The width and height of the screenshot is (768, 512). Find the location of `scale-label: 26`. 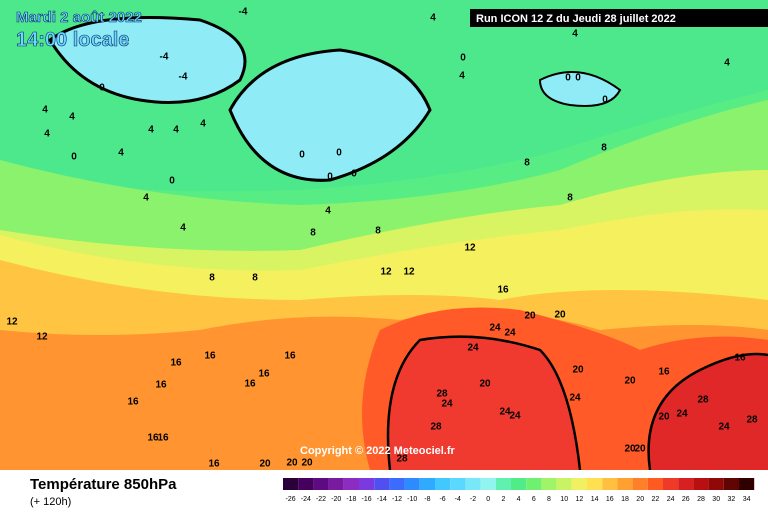

scale-label: 26 is located at coordinates (686, 499).